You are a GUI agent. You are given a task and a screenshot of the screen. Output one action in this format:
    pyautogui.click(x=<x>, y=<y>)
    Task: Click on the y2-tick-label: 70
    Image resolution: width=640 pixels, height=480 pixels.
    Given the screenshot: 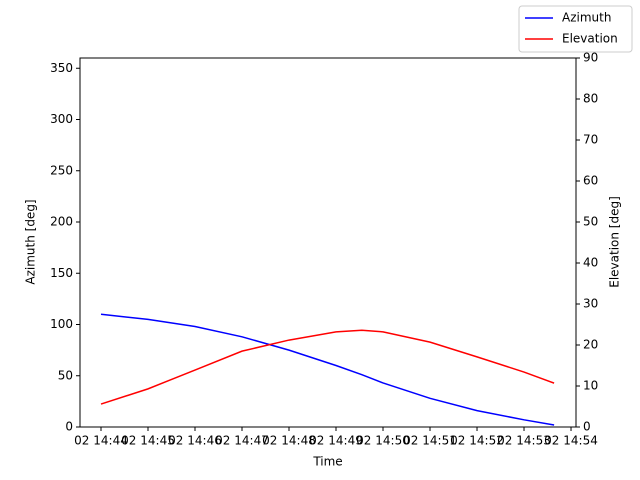 What is the action you would take?
    pyautogui.click(x=590, y=140)
    